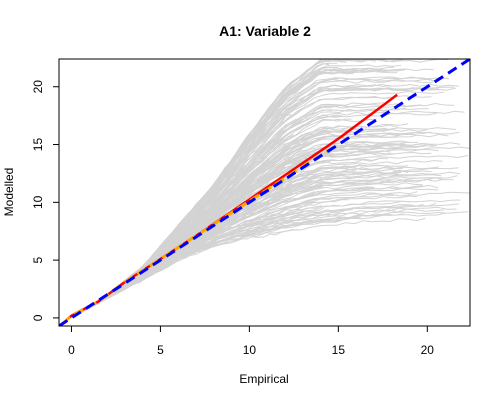  Describe the element at coordinates (263, 379) in the screenshot. I see `x-axis-label: Empirical` at that location.